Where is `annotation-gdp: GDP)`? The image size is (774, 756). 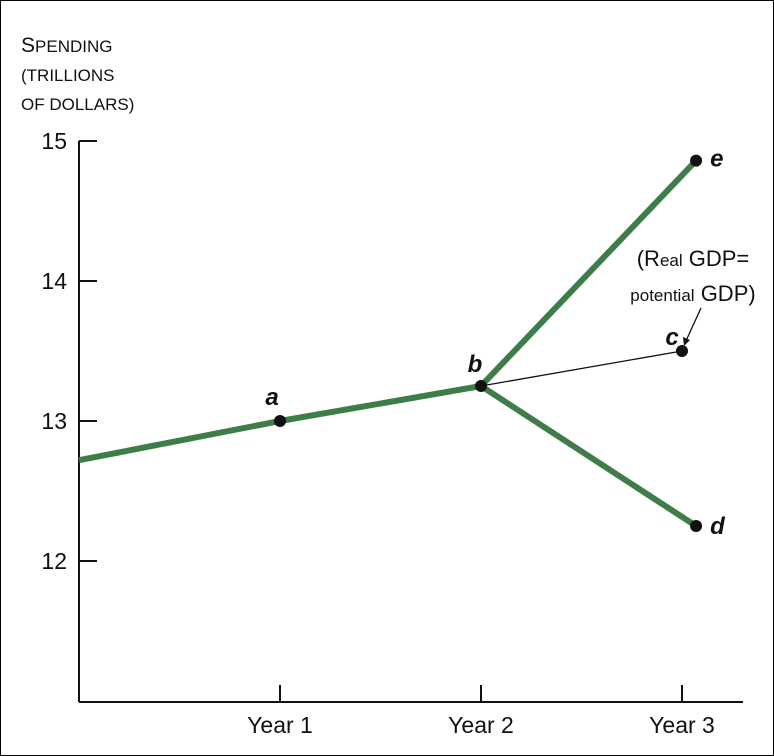
annotation-gdp: GDP) is located at coordinates (725, 293).